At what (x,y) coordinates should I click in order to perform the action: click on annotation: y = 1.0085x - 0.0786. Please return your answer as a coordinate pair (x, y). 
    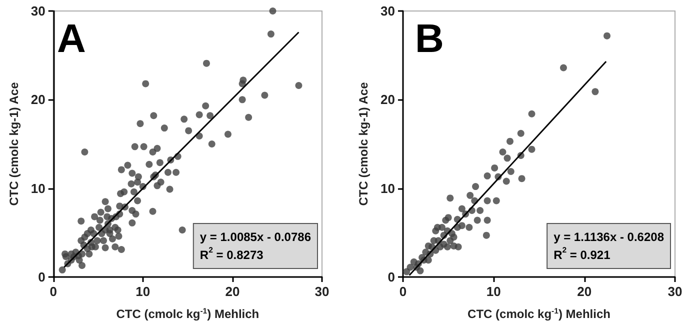
    Looking at the image, I should click on (256, 237).